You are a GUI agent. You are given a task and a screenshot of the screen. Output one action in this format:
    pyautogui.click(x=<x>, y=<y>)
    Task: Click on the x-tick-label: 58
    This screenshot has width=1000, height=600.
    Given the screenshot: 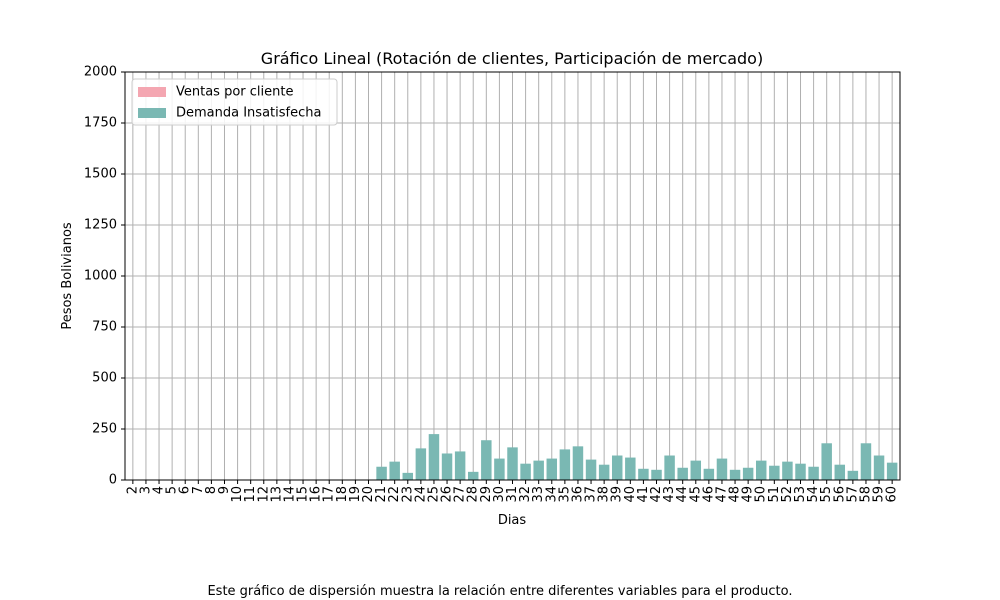 What is the action you would take?
    pyautogui.click(x=865, y=494)
    